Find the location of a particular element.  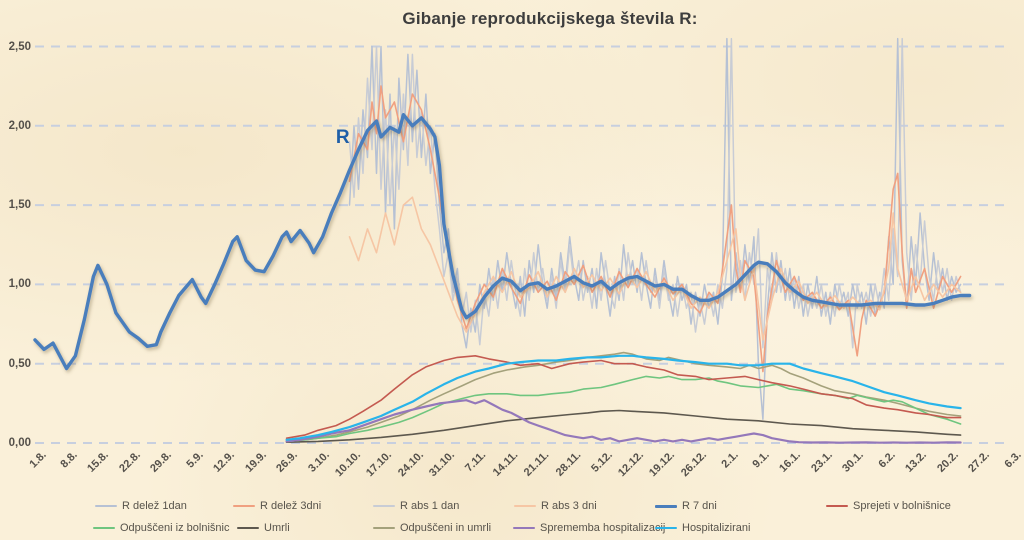

series-line-odpusceni_in_umrli is located at coordinates (623, 397).